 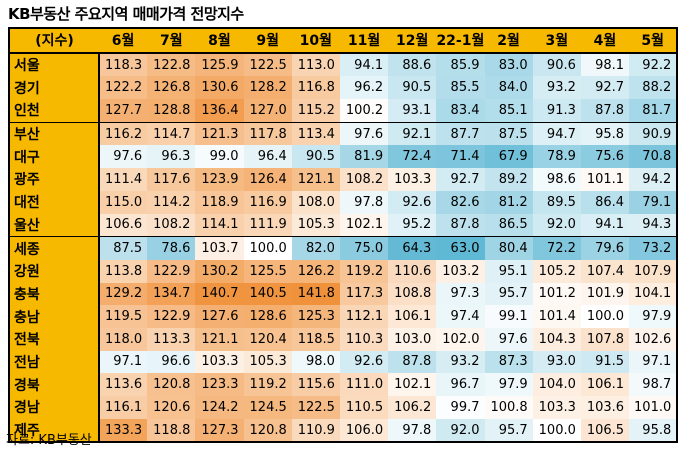 What do you see at coordinates (605, 294) in the screenshot?
I see `index-cell: 101.9` at bounding box center [605, 294].